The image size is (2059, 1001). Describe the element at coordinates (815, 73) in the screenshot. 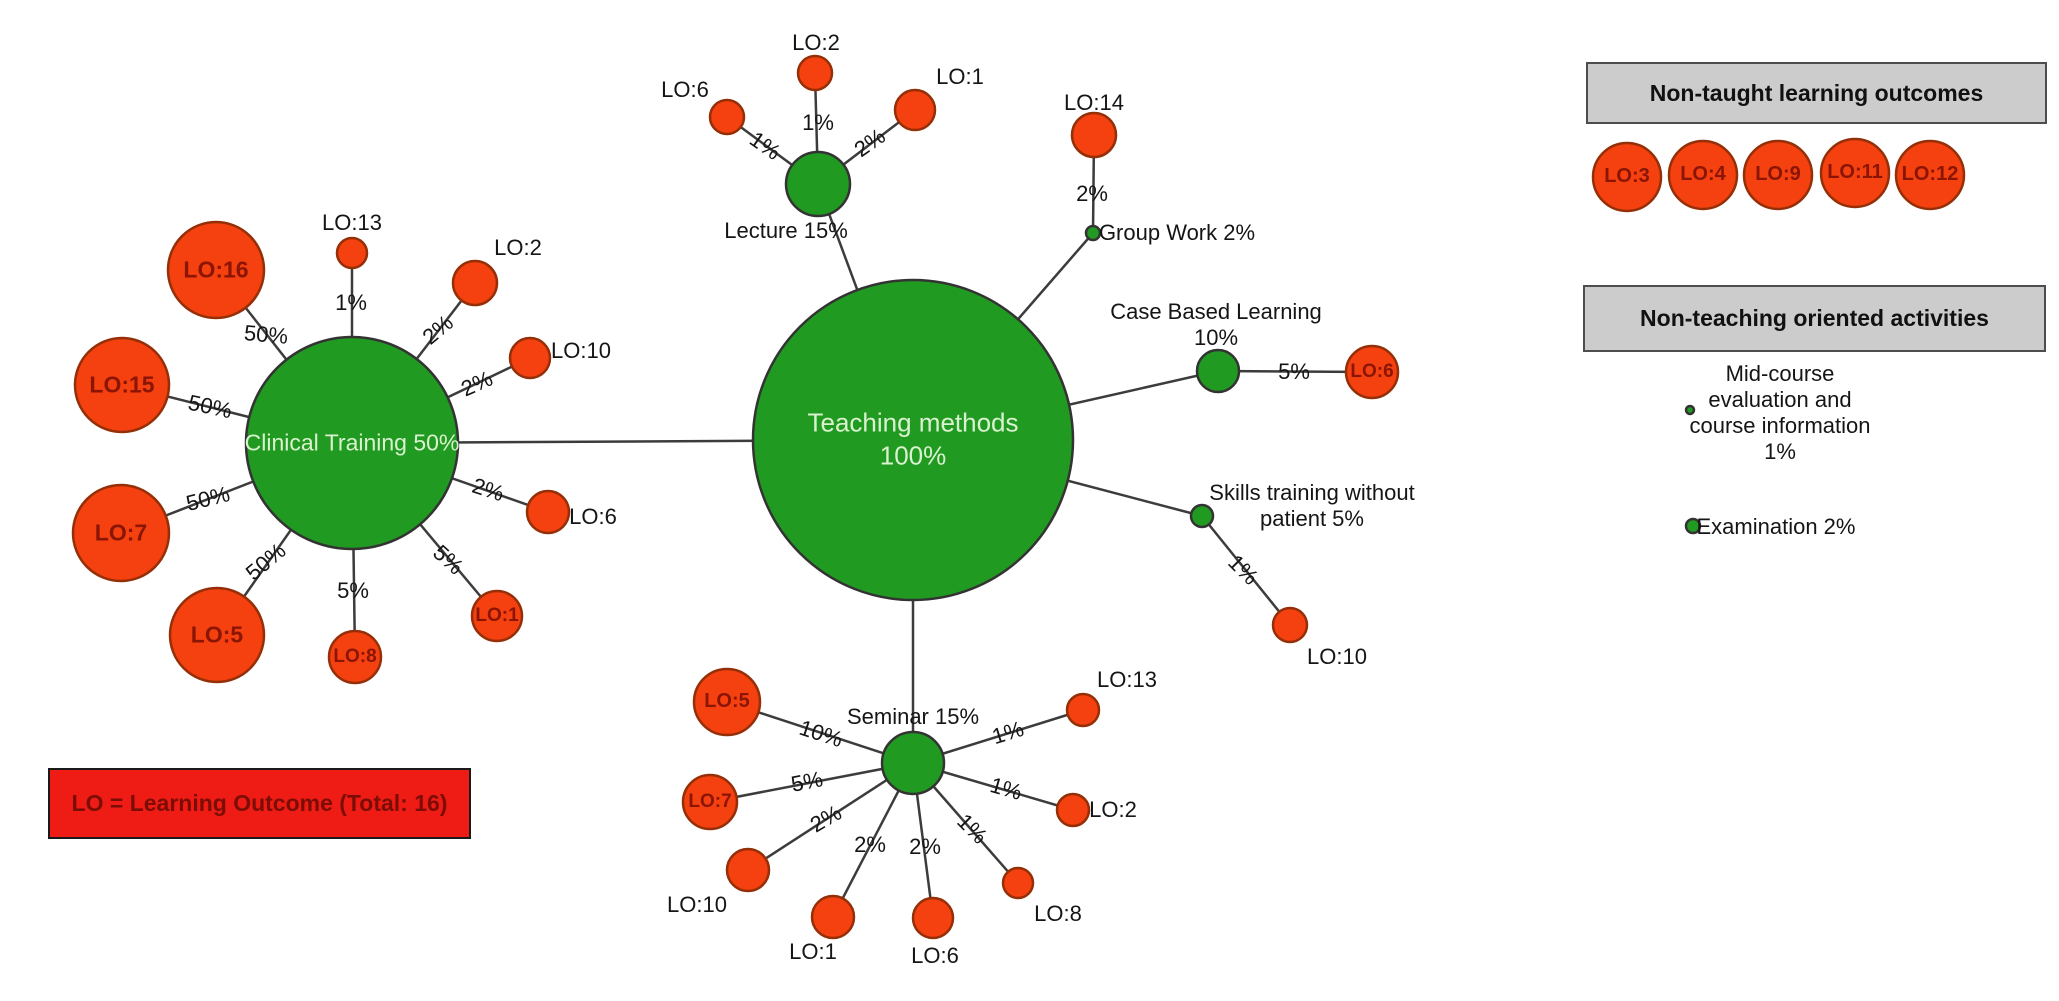

I see `node-l-lo2` at that location.